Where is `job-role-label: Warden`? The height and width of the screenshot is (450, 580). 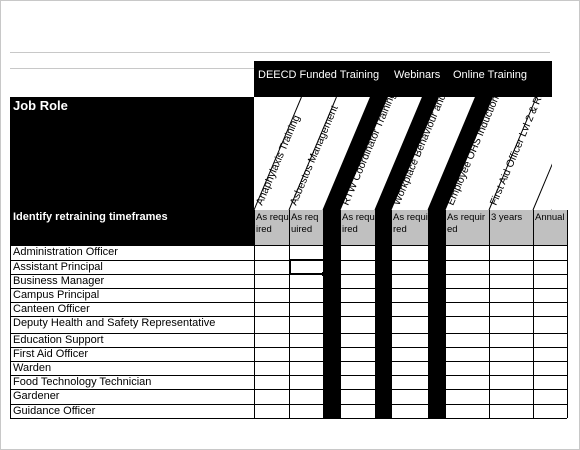 job-role-label: Warden is located at coordinates (32, 368).